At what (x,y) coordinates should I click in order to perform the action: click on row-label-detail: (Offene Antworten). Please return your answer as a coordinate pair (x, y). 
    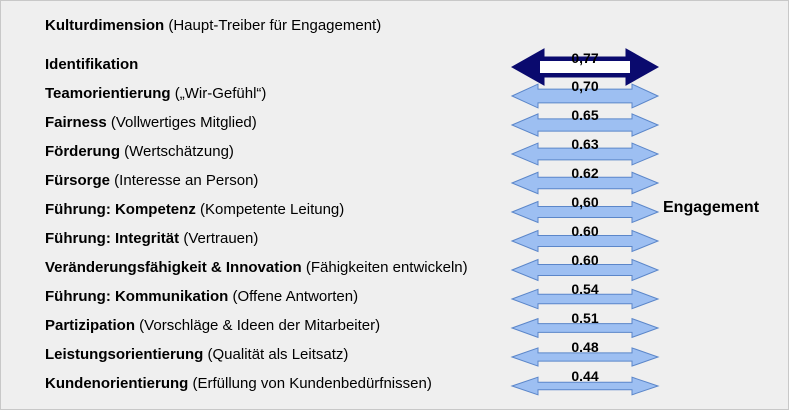
    Looking at the image, I should click on (293, 296).